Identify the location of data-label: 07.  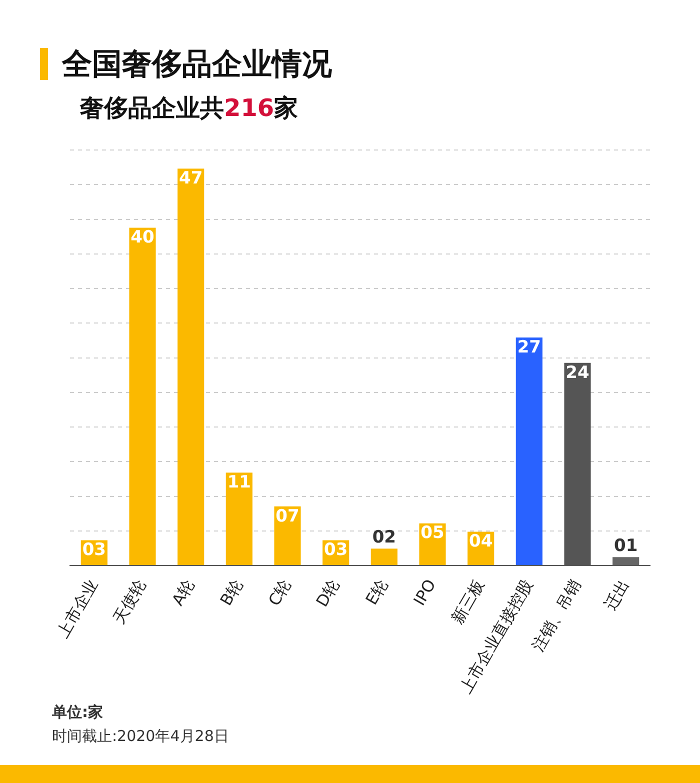
(288, 516).